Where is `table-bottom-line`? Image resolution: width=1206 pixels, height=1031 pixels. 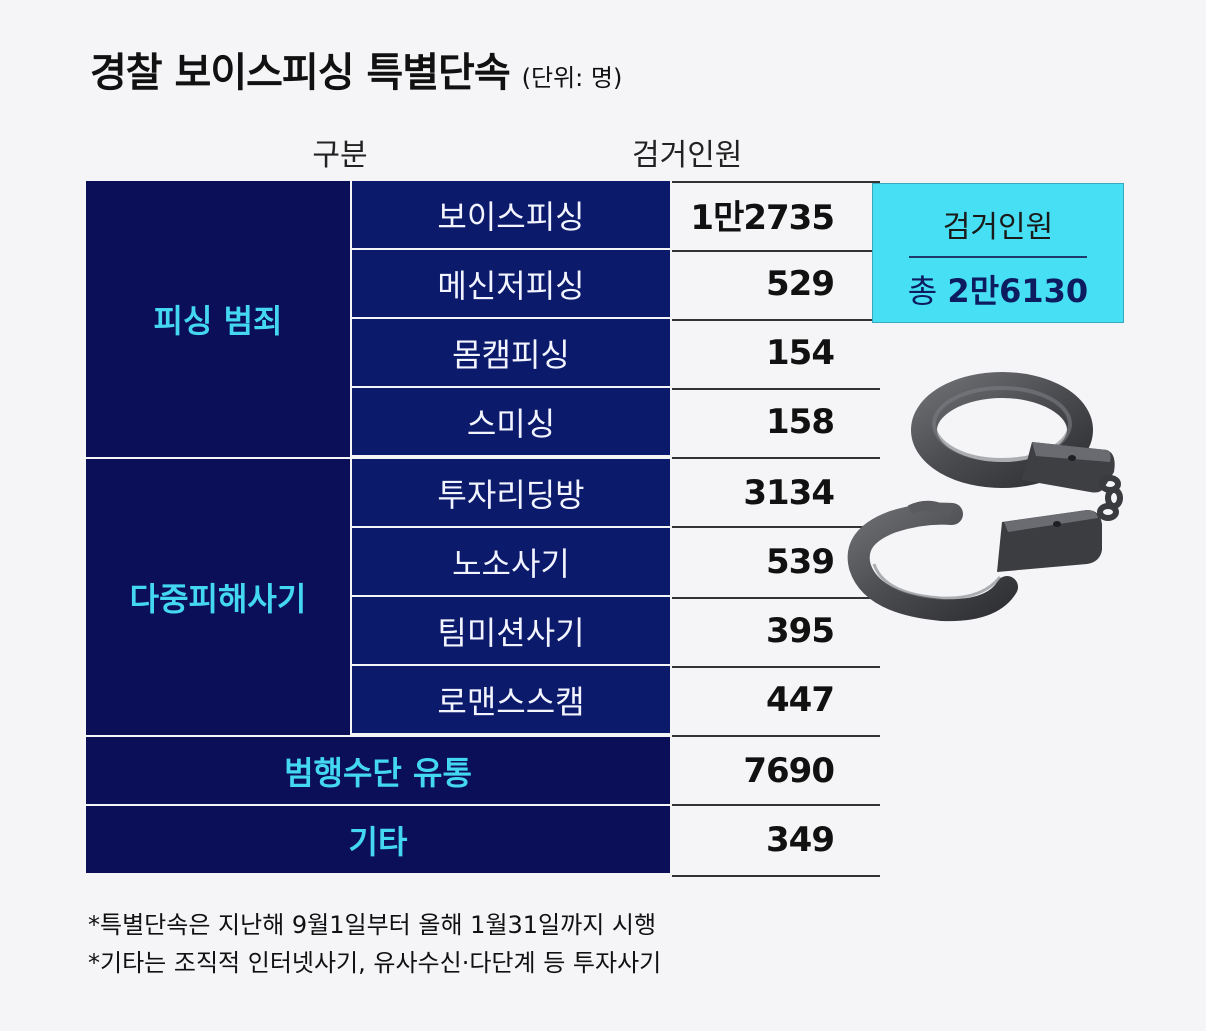
table-bottom-line is located at coordinates (776, 876).